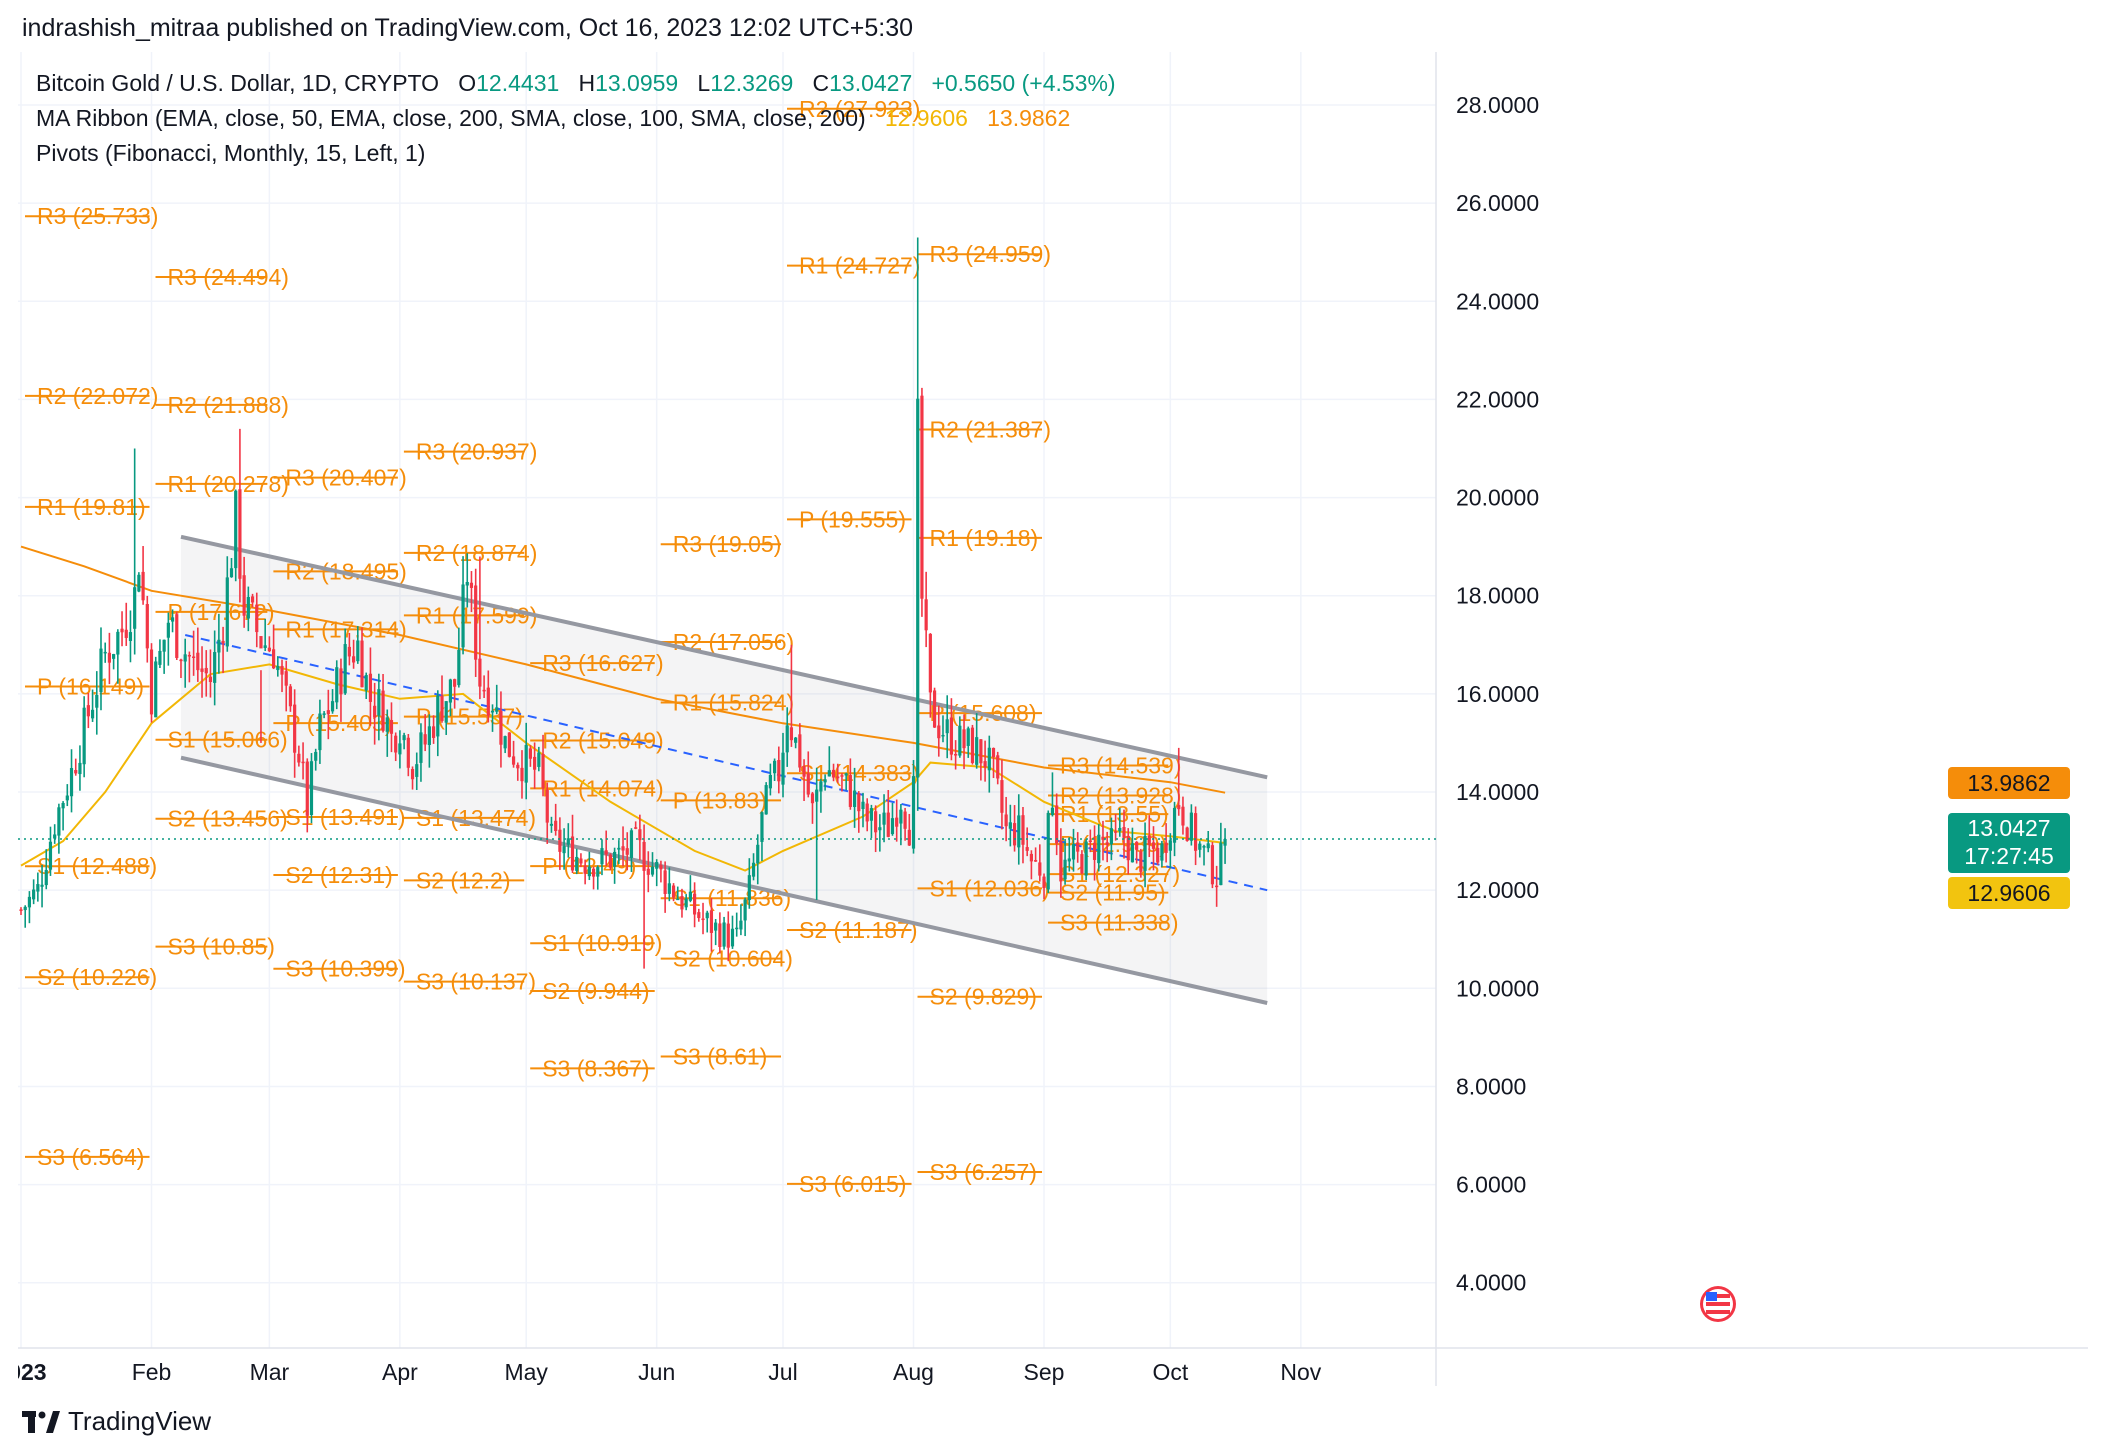  Describe the element at coordinates (270, 1372) in the screenshot. I see `time-tick-label: Mar` at that location.